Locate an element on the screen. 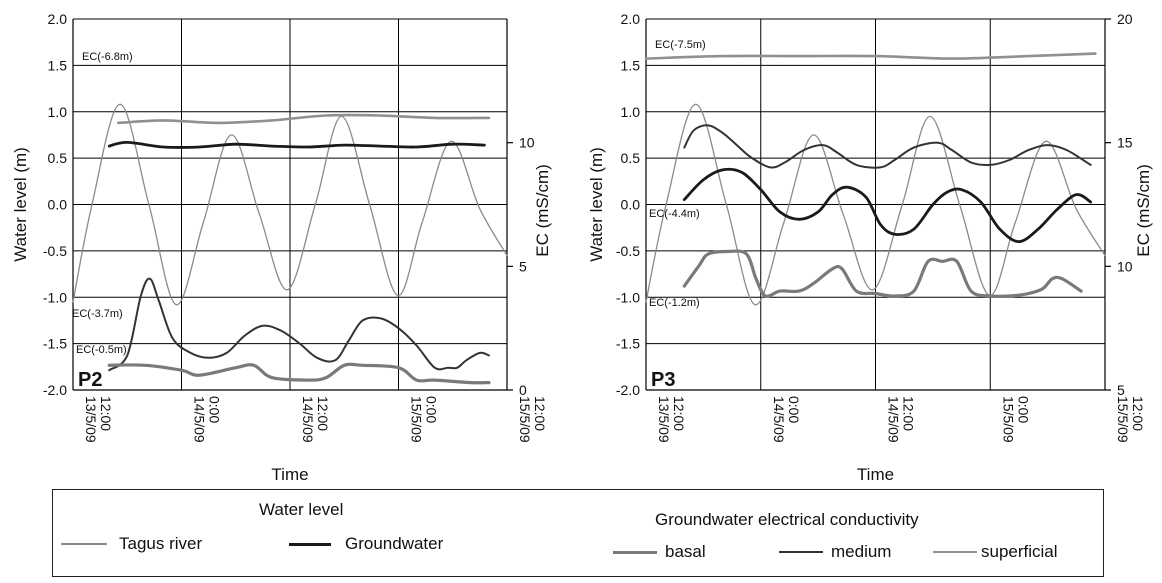  legend-label-tagus: Tagus river is located at coordinates (161, 543).